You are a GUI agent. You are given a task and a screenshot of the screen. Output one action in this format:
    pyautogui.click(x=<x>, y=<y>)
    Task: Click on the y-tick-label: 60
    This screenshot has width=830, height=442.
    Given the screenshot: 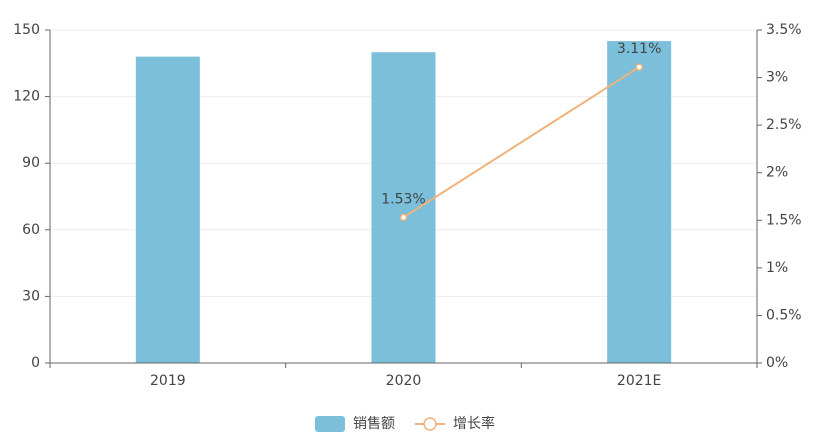 What is the action you would take?
    pyautogui.click(x=31, y=230)
    